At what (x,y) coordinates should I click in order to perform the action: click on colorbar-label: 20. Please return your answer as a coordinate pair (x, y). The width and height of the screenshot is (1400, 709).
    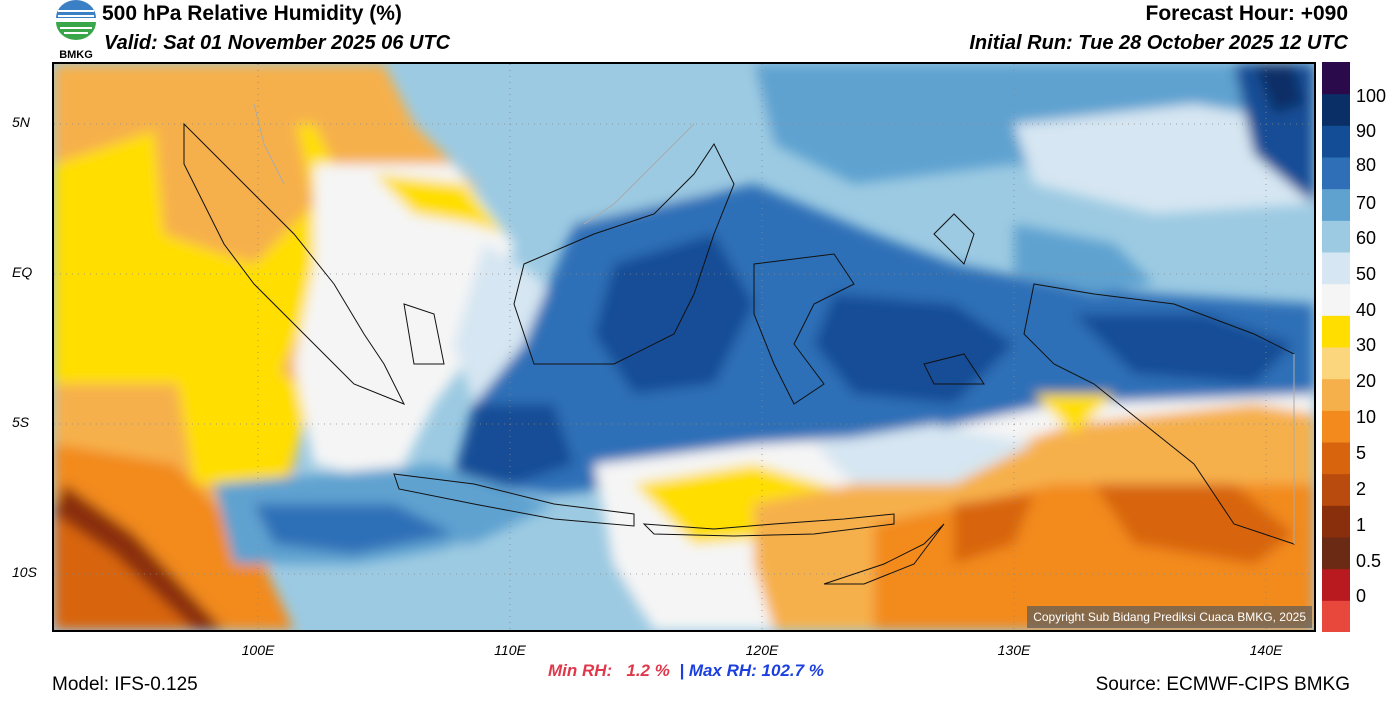
    Looking at the image, I should click on (1366, 381).